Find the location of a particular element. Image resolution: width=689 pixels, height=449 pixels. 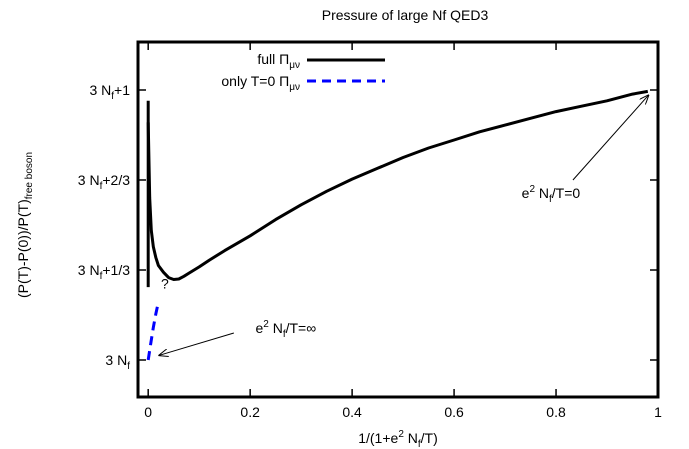

y-tick-label: 3 Nf+2/3 is located at coordinates (104, 182).